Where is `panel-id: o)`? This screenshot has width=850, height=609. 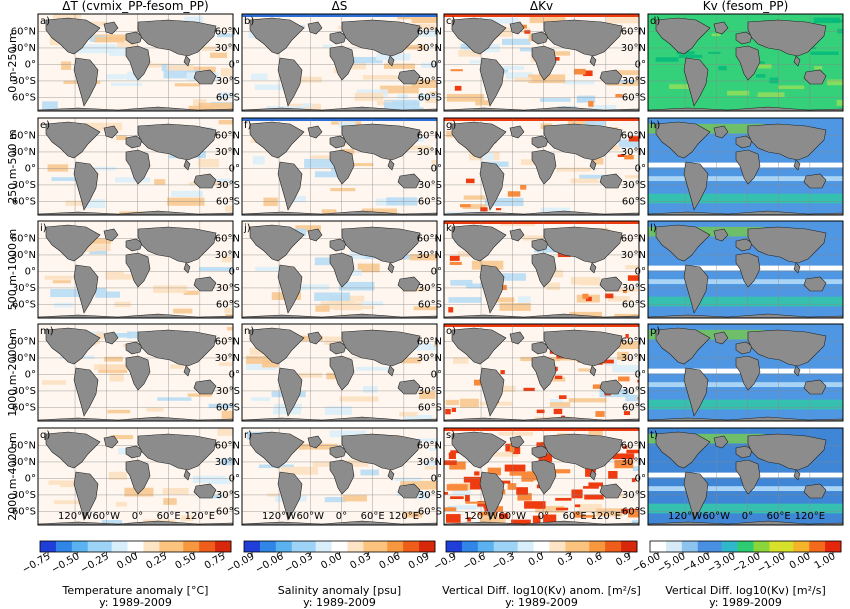 panel-id: o) is located at coordinates (451, 331).